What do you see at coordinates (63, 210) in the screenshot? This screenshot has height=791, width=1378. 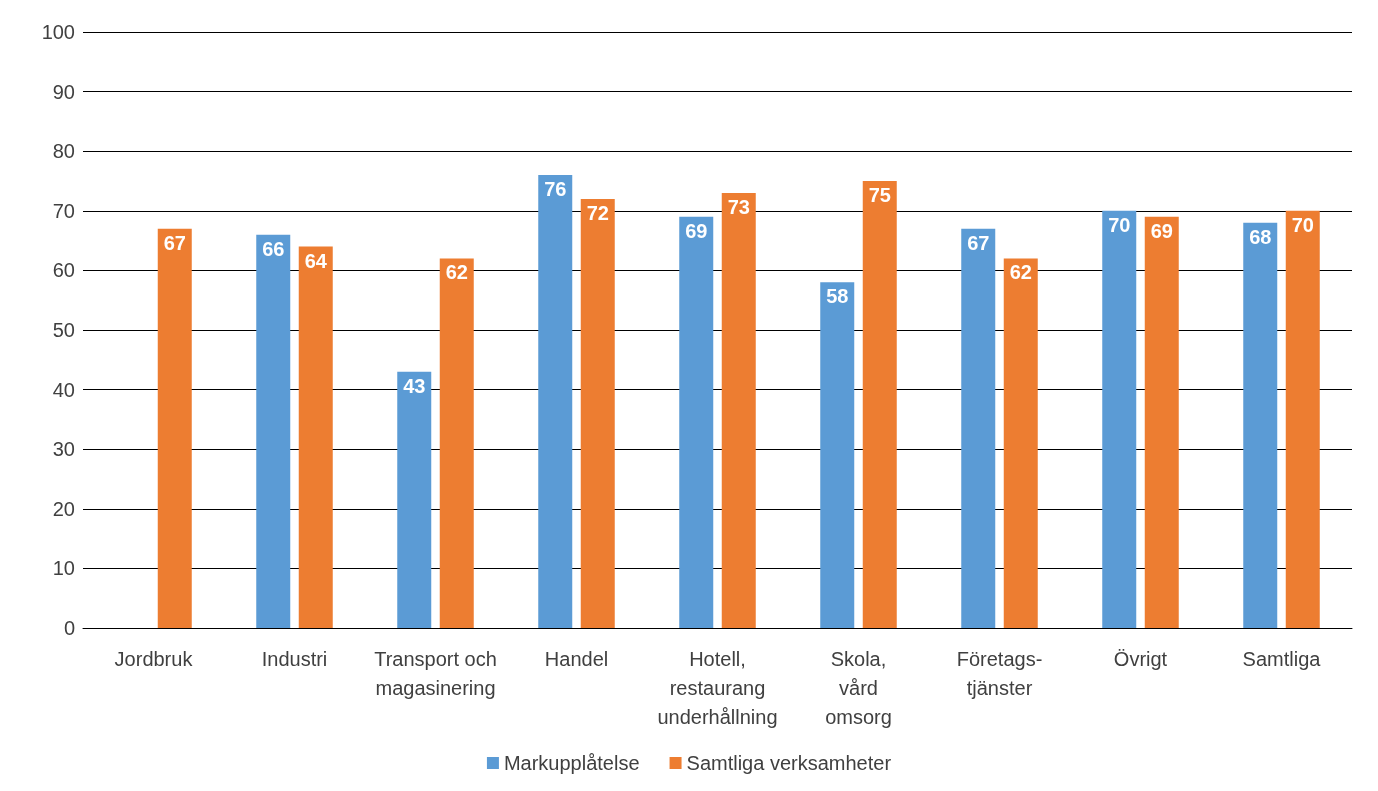 I see `y-tick-label: 70` at bounding box center [63, 210].